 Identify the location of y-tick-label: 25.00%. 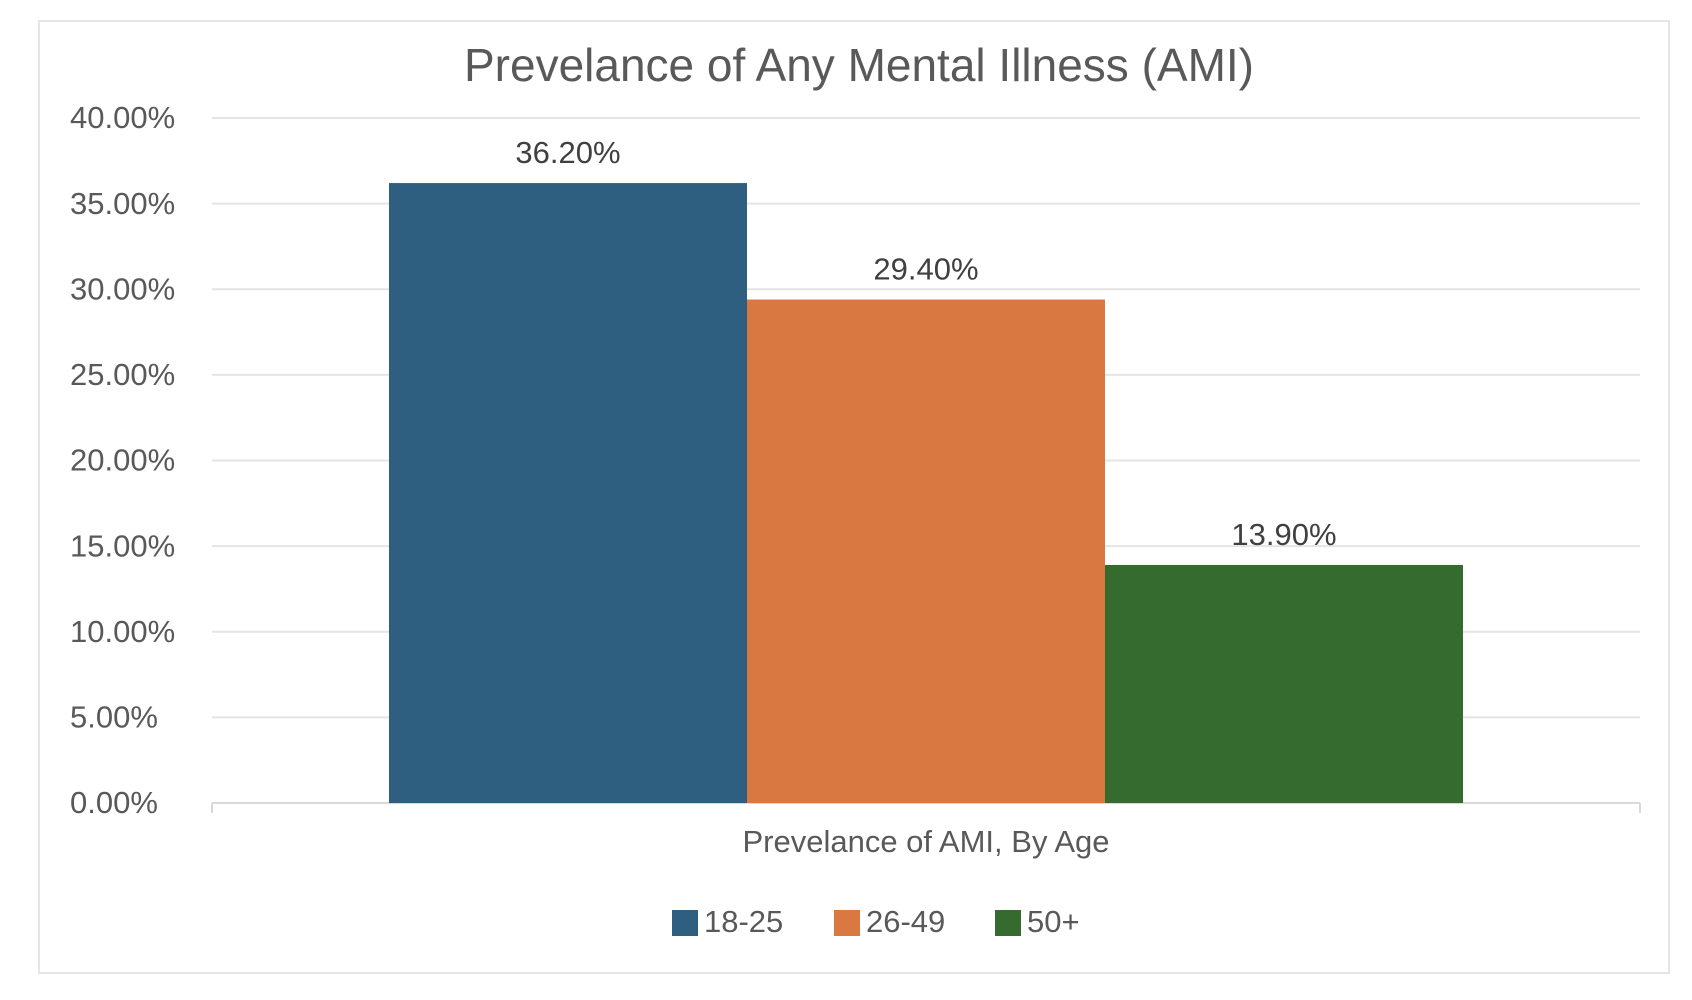
(122, 374).